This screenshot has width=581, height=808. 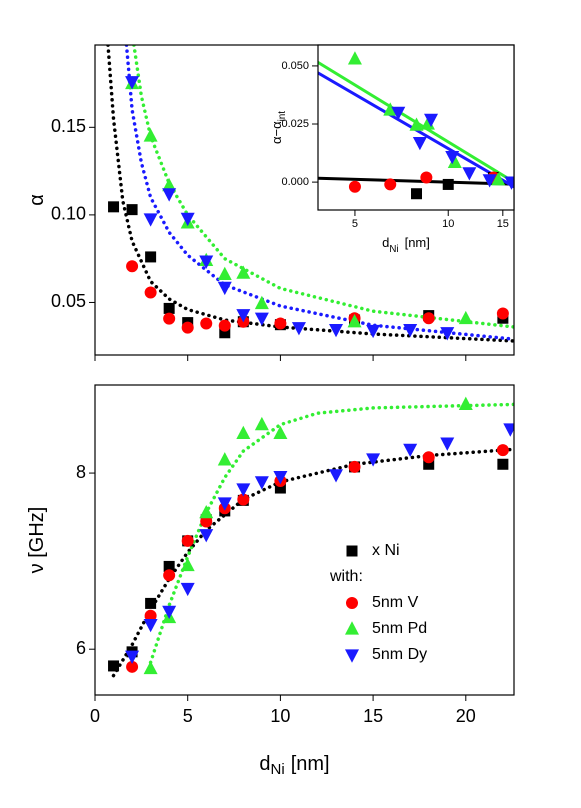 I want to click on x-axis-label: dNi [nm], so click(x=294, y=765).